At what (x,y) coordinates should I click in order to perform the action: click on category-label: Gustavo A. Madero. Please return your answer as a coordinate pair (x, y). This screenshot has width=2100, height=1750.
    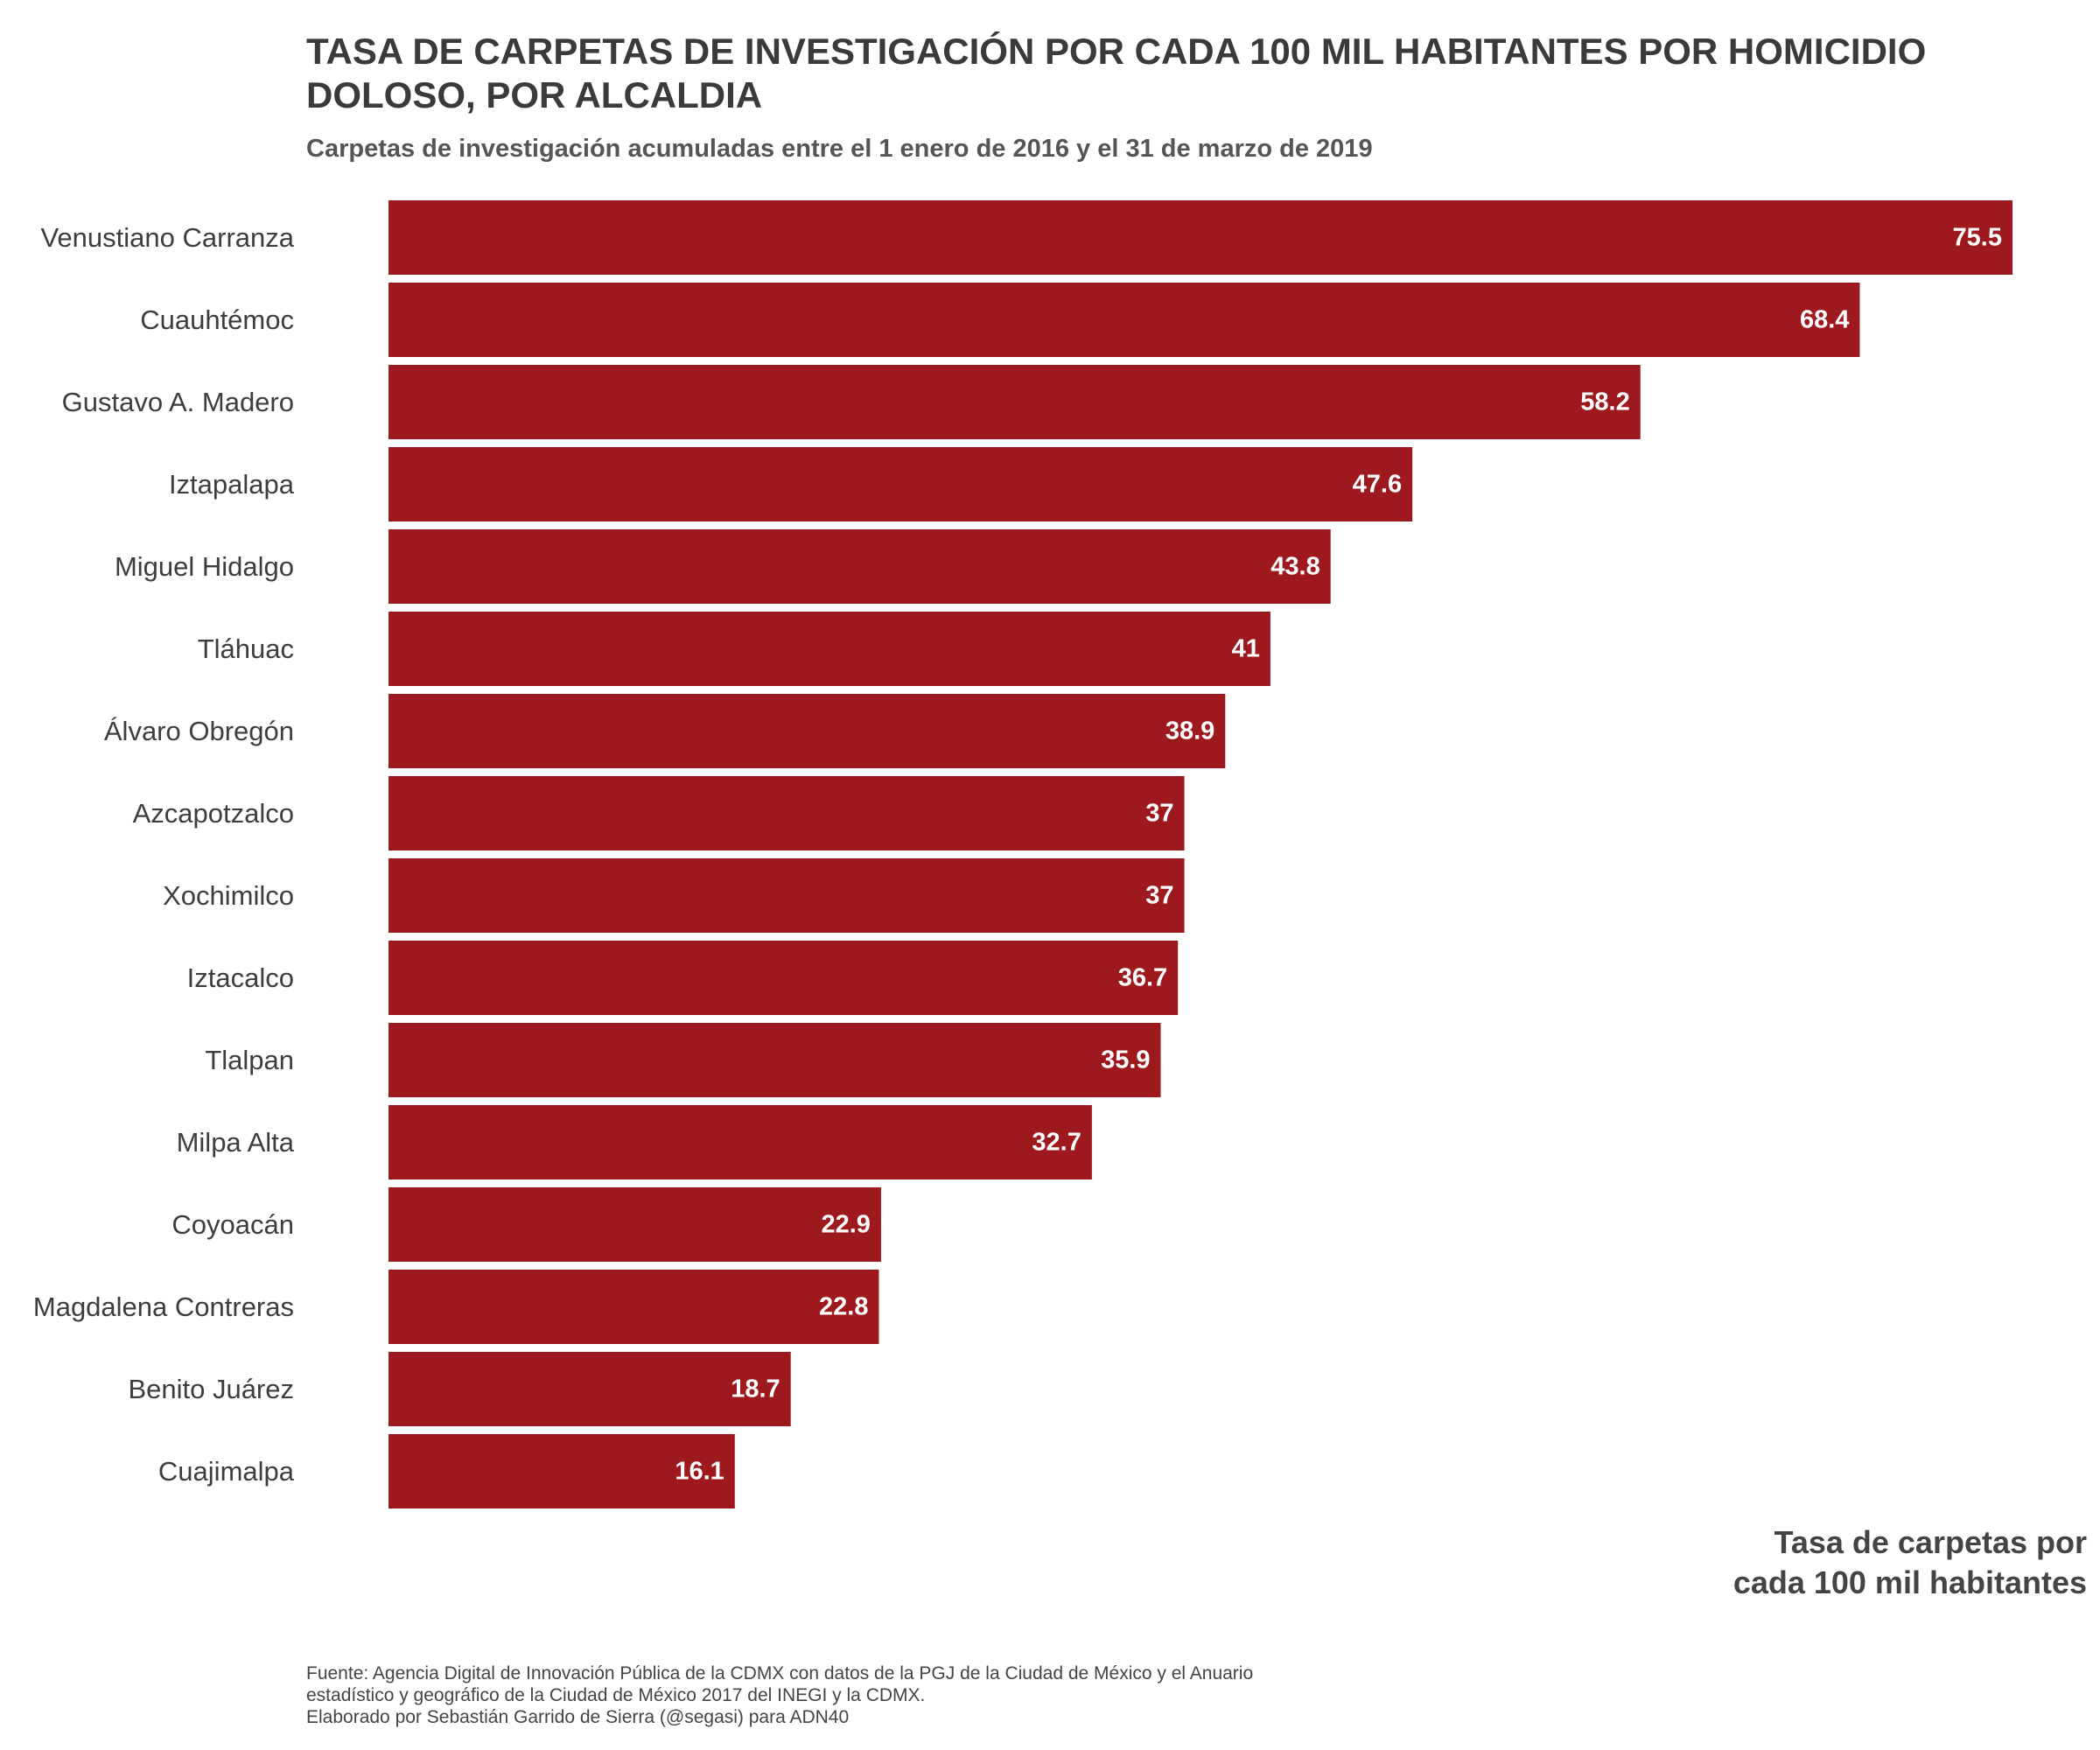
    Looking at the image, I should click on (178, 402).